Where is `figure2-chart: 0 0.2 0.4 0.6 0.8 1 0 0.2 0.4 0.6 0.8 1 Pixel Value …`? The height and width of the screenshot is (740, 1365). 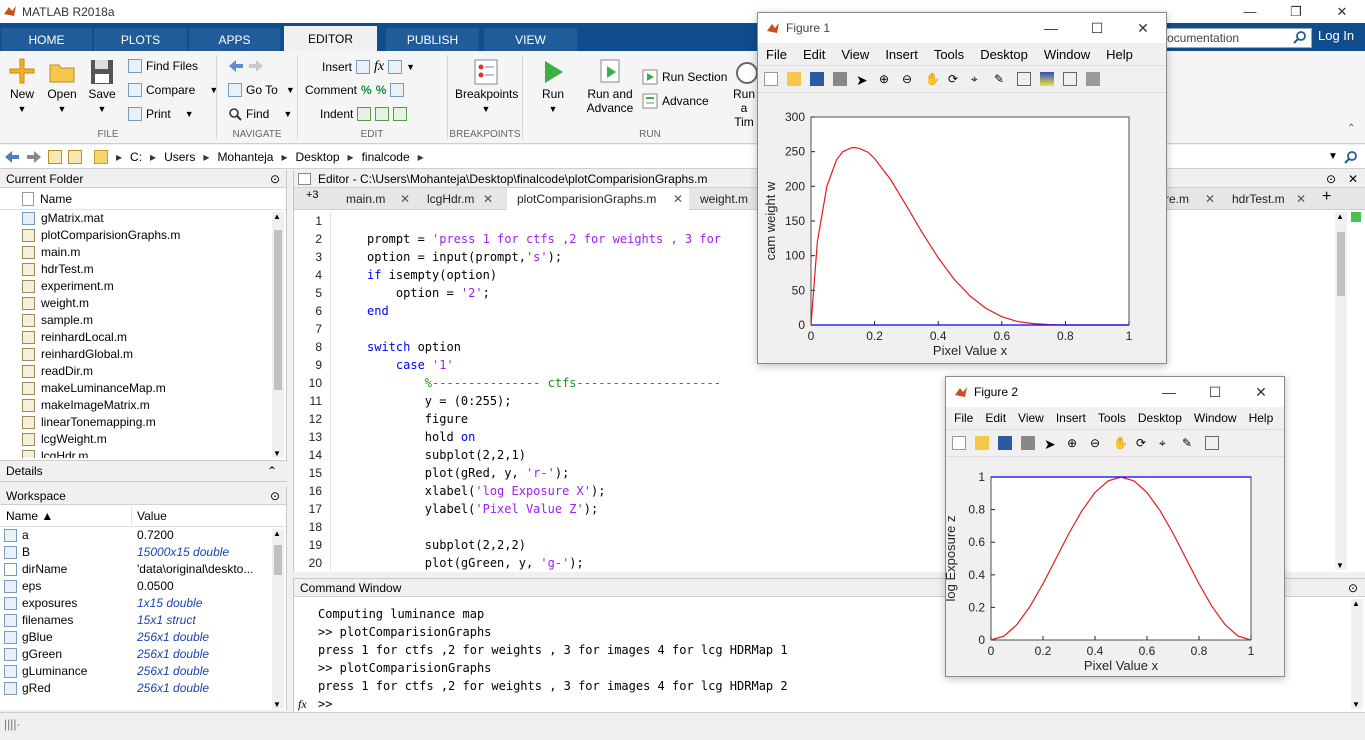 figure2-chart: 0 0.2 0.4 0.6 0.8 1 0 0.2 0.4 0.6 0.8 1 Pixel Value … is located at coordinates (1113, 567).